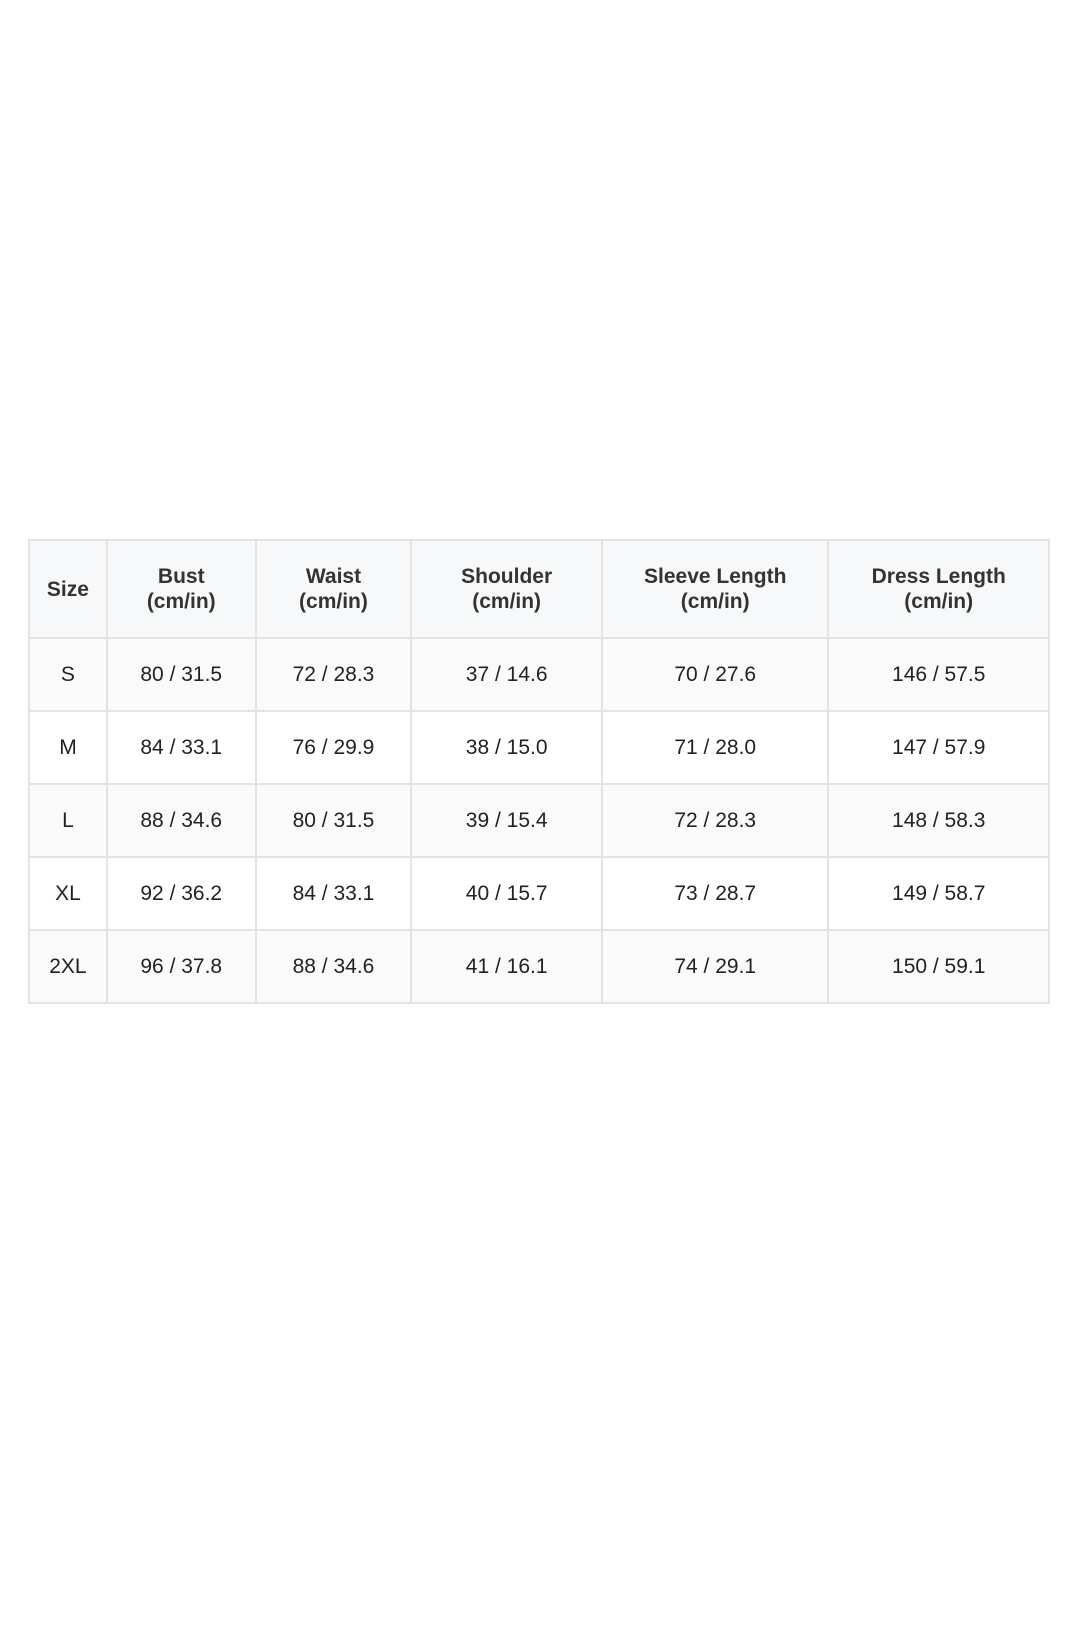  I want to click on column-header: Sleeve Length (cm/in), so click(715, 589).